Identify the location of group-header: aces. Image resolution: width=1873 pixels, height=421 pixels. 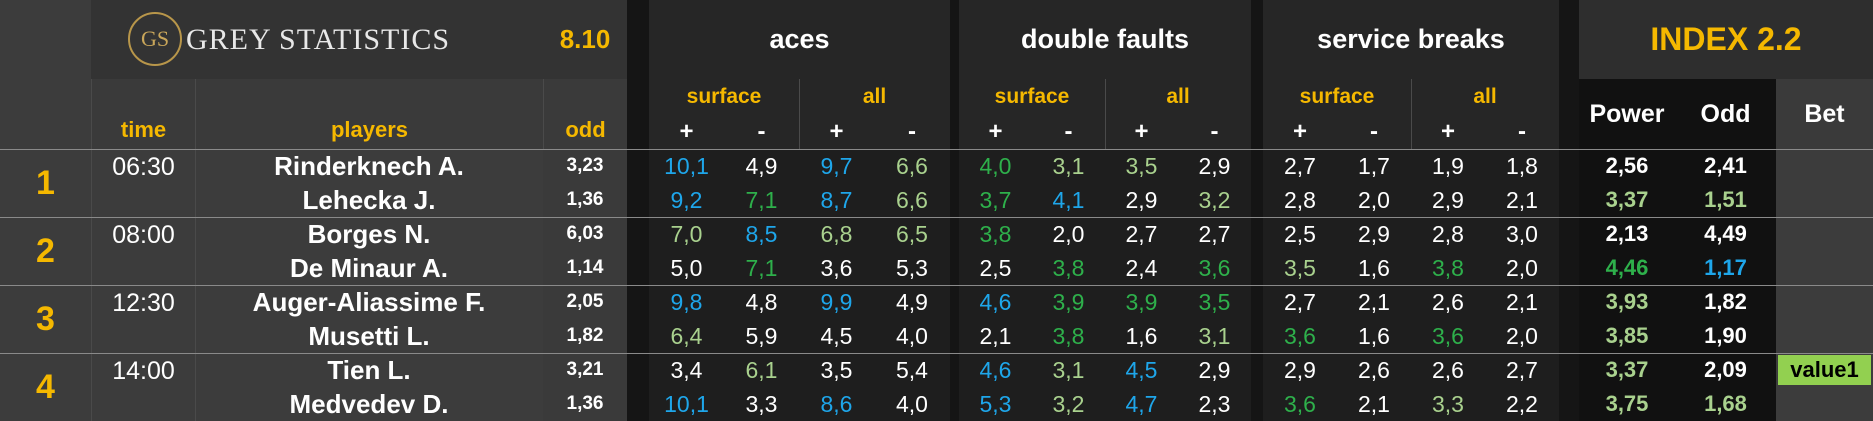
(799, 39).